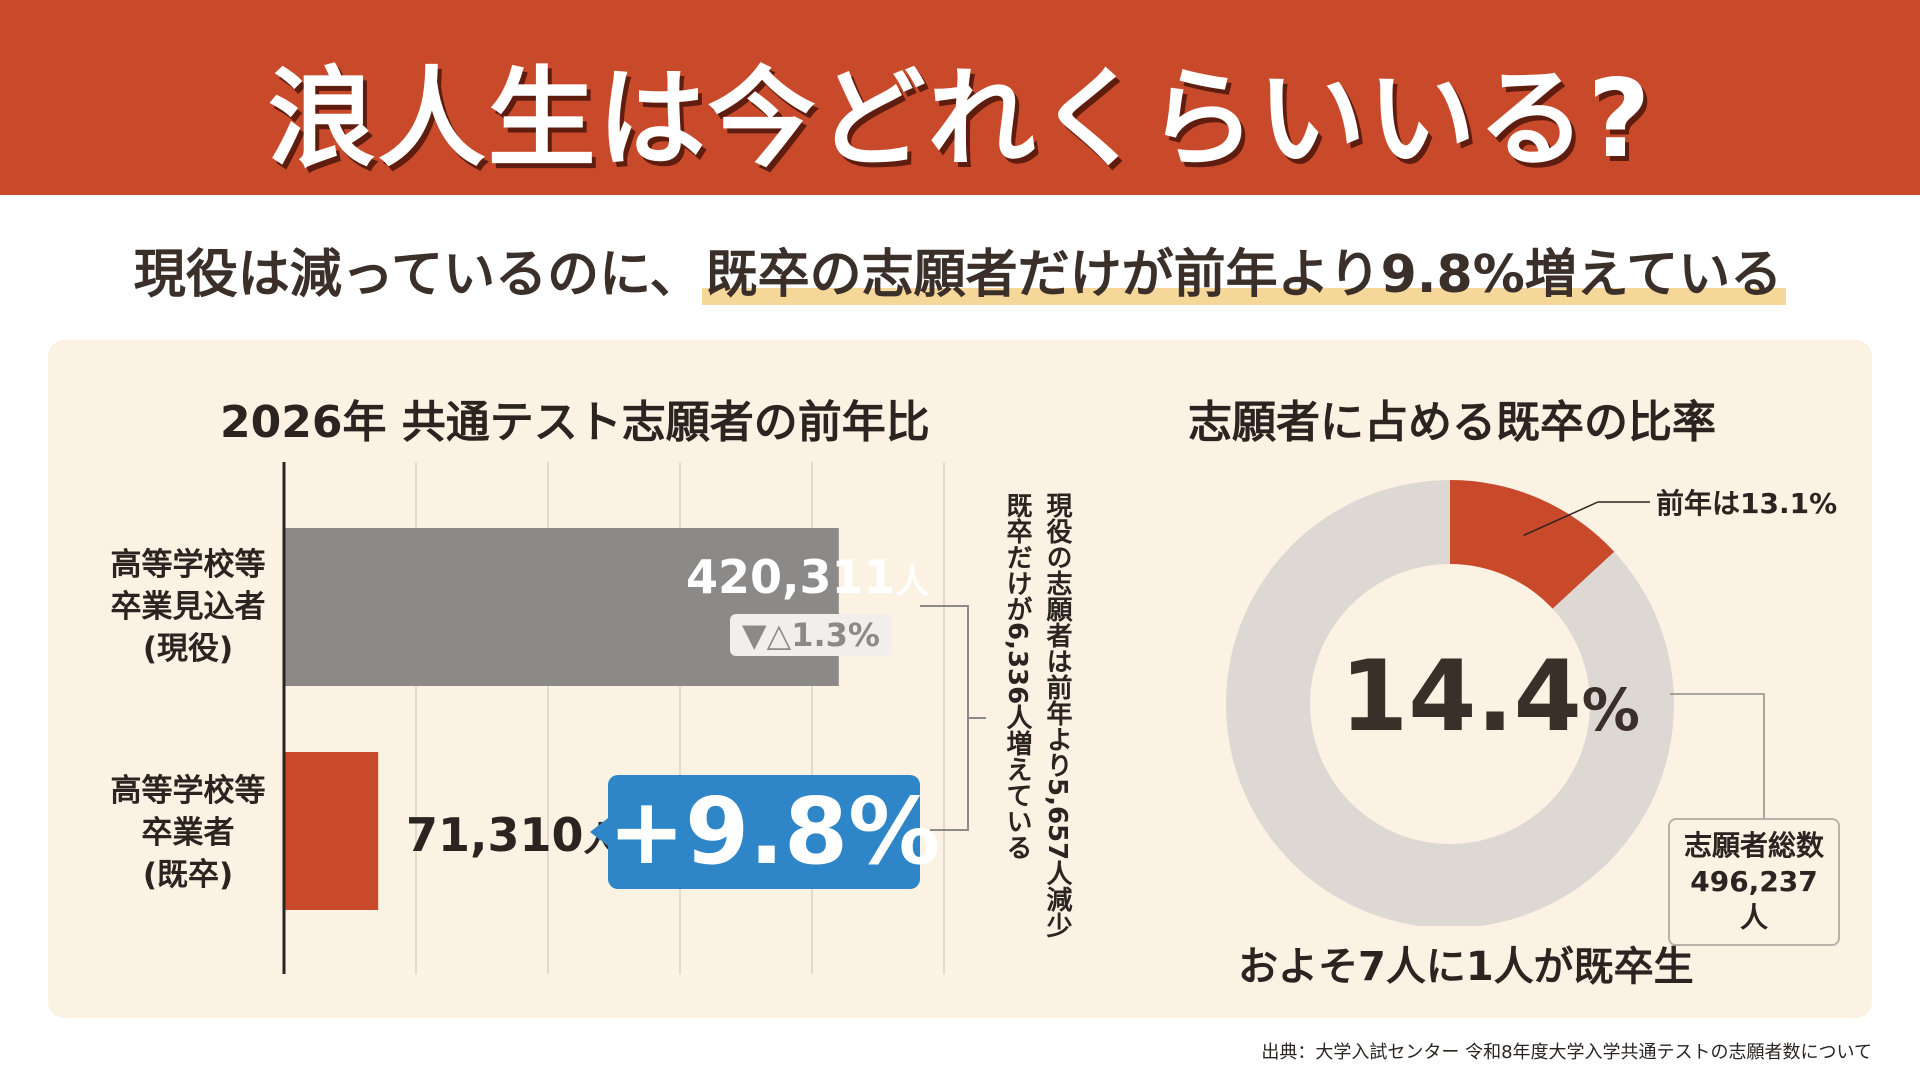 This screenshot has height=1072, width=1920. I want to click on donut-center-value: 14.4%, so click(1490, 697).